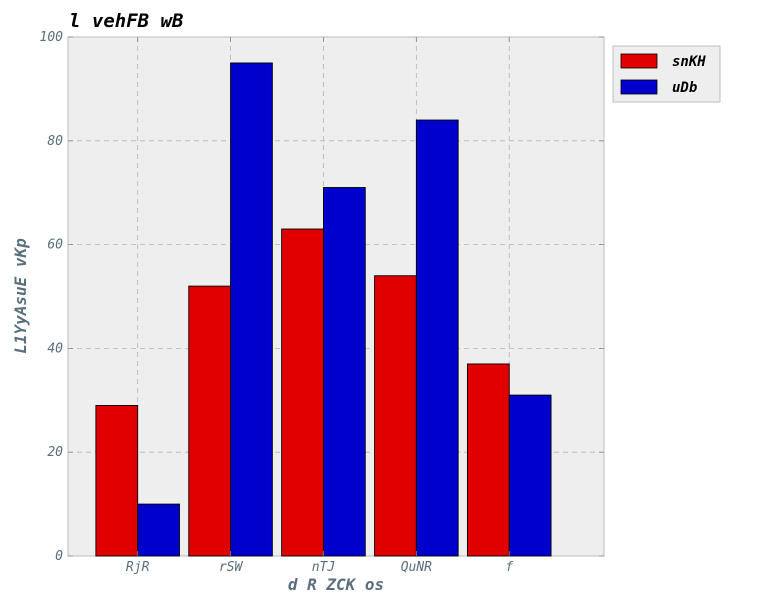 The height and width of the screenshot is (608, 760). Describe the element at coordinates (55, 452) in the screenshot. I see `y-tick-label-1: 20` at that location.